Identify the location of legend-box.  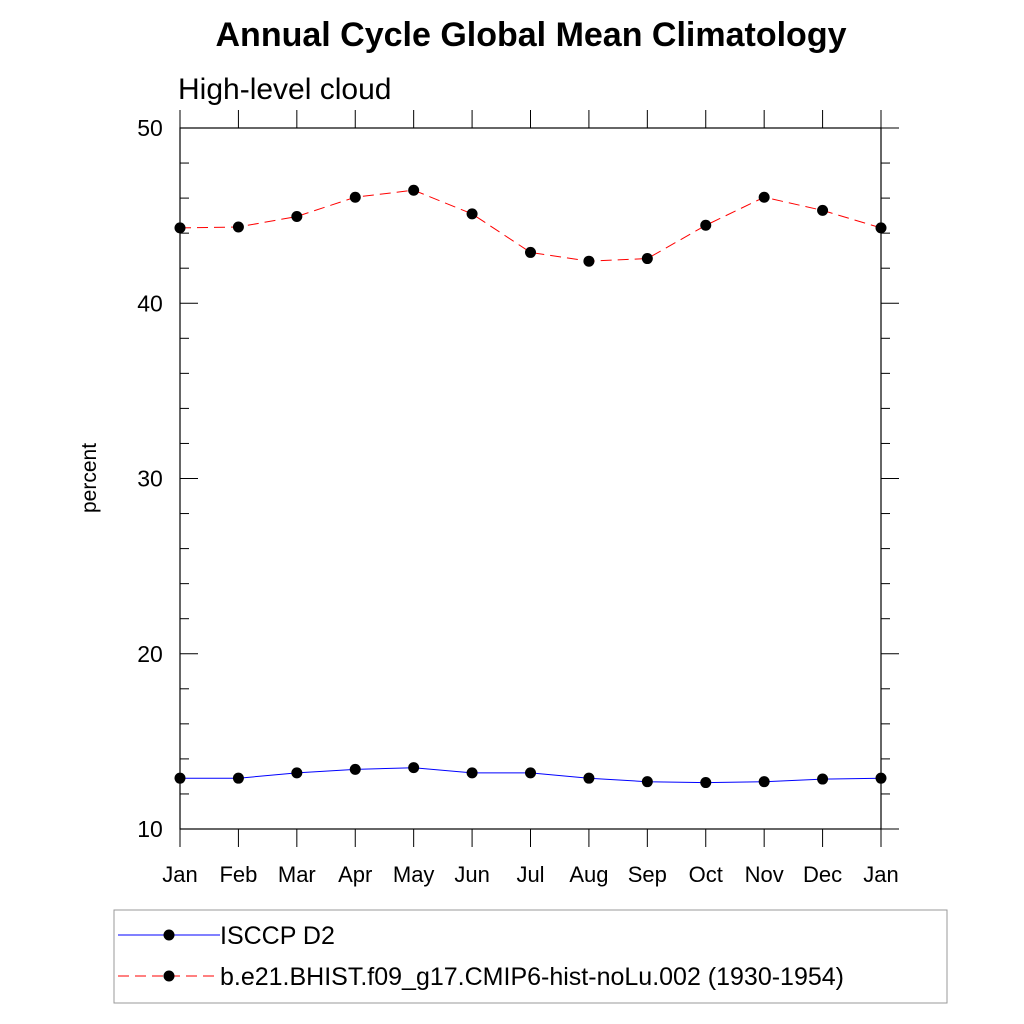
(530, 956).